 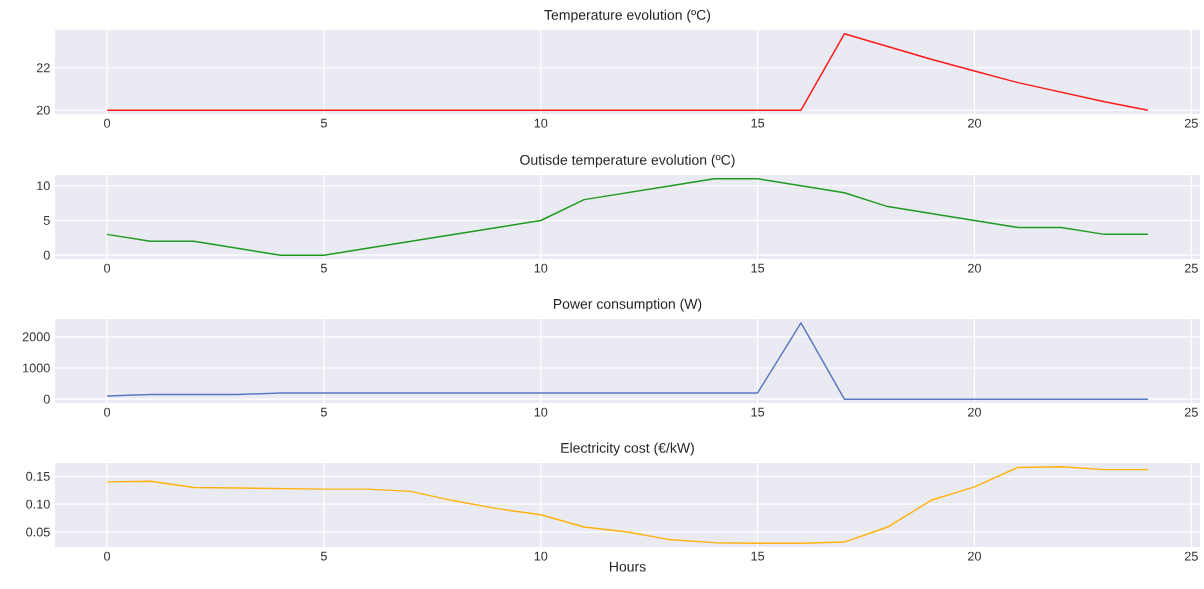 I want to click on chart-title: Temperature evolution (ºC), so click(x=627, y=16).